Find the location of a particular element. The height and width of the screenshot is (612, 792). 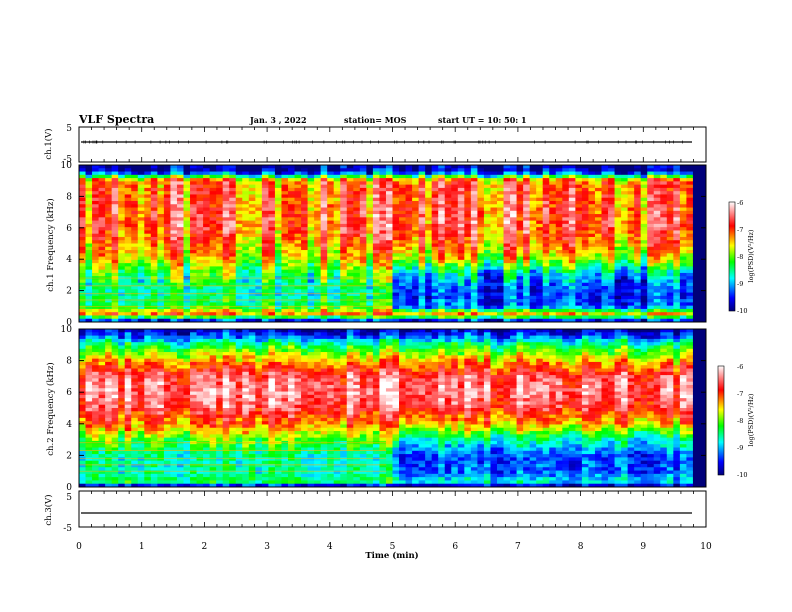

ch1-ytick-top: 5 is located at coordinates (69, 129).